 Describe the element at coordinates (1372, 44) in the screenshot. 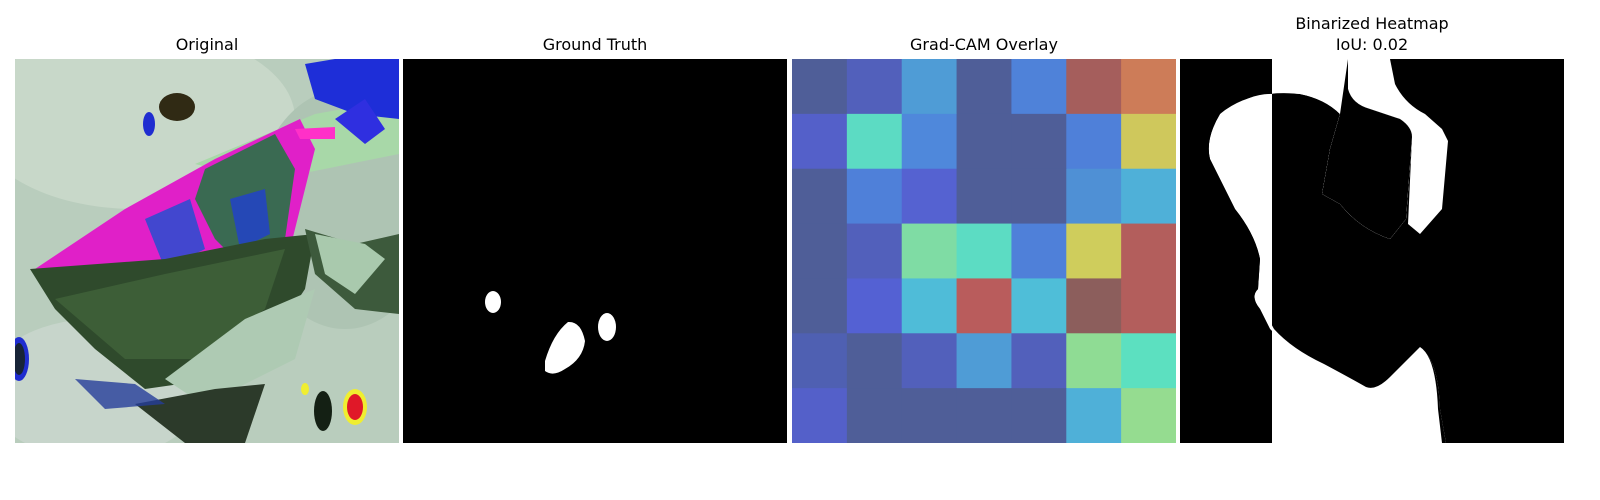

I see `panel-subtitle: IoU: 0.02` at that location.